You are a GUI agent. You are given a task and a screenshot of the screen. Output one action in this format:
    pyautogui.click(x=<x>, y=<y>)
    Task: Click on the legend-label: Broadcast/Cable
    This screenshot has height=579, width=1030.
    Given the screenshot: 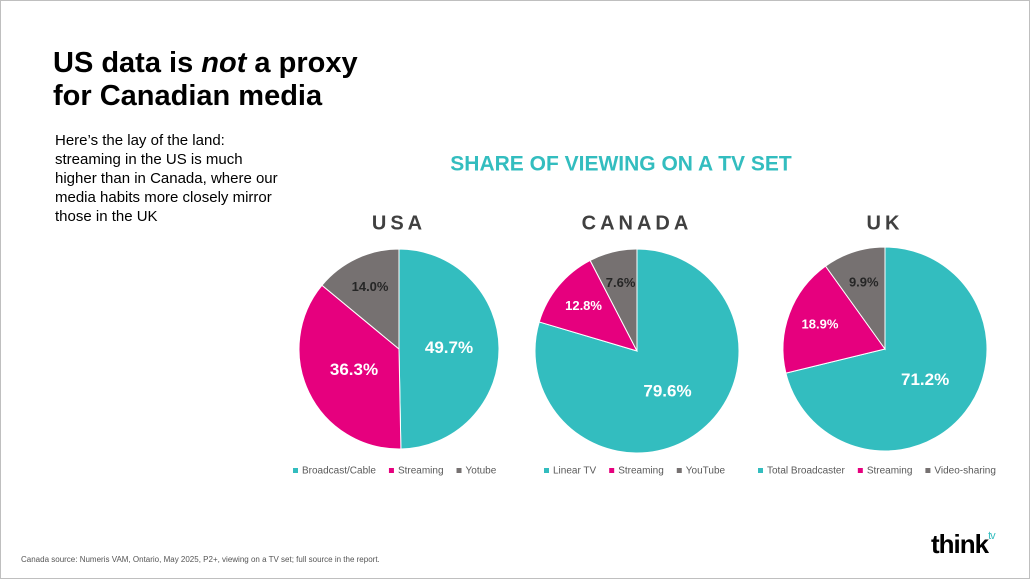 What is the action you would take?
    pyautogui.click(x=339, y=471)
    